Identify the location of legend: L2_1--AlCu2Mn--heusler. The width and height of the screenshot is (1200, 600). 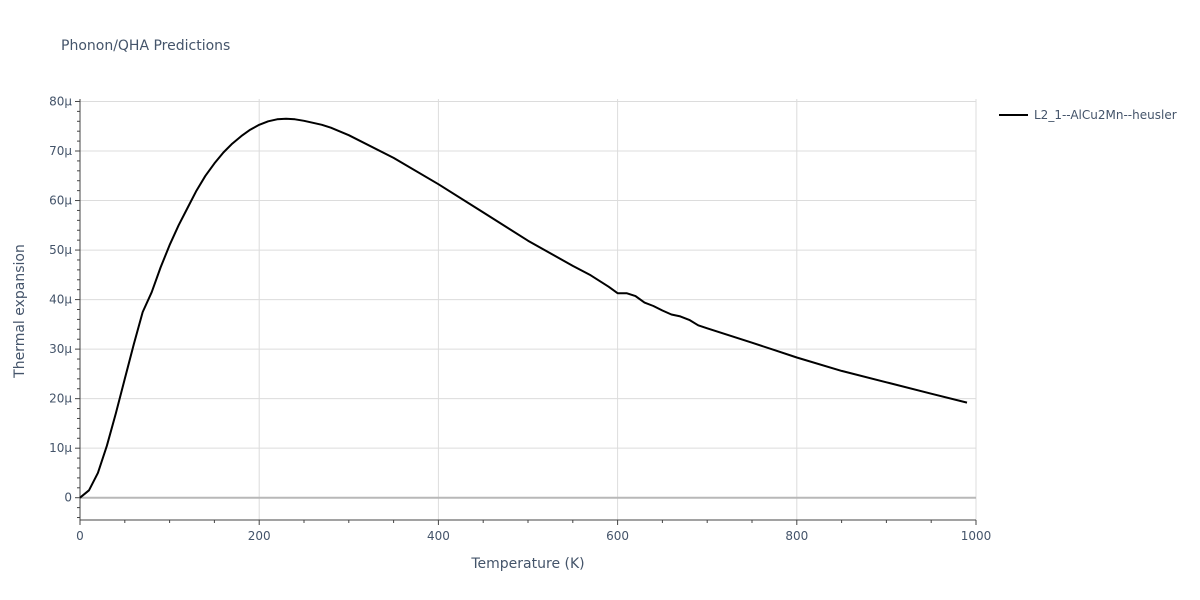
(1088, 115).